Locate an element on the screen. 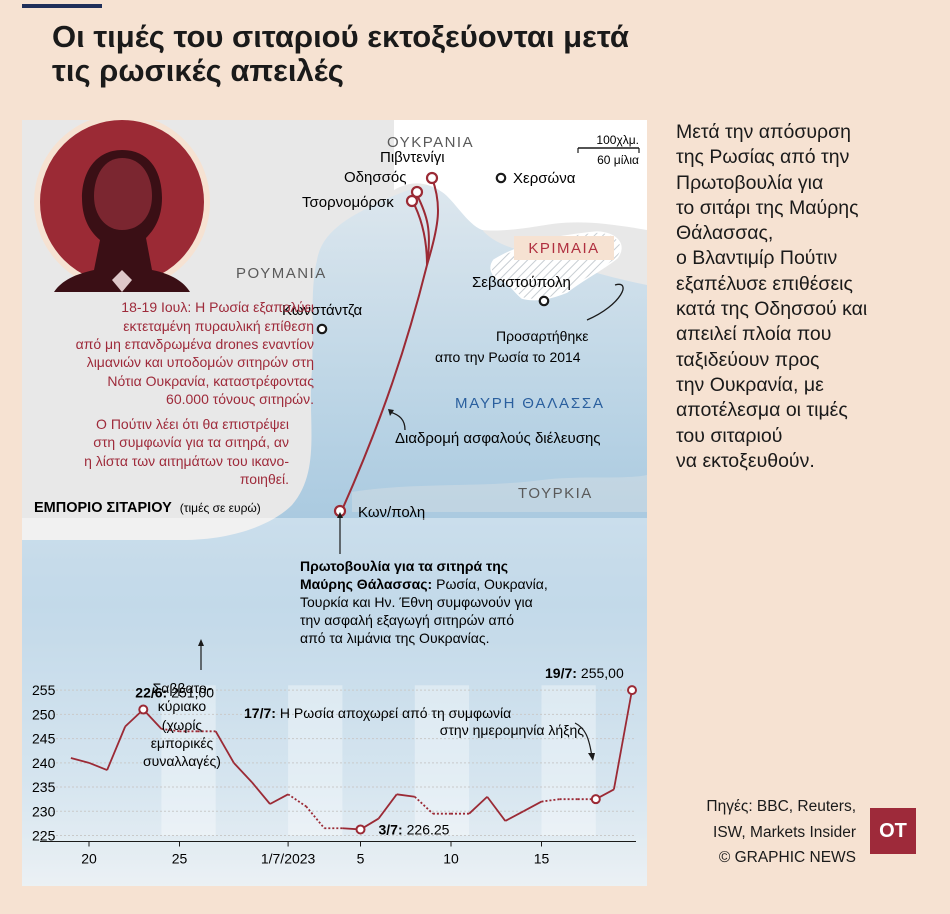  initiative-pointer-head is located at coordinates (340, 515).